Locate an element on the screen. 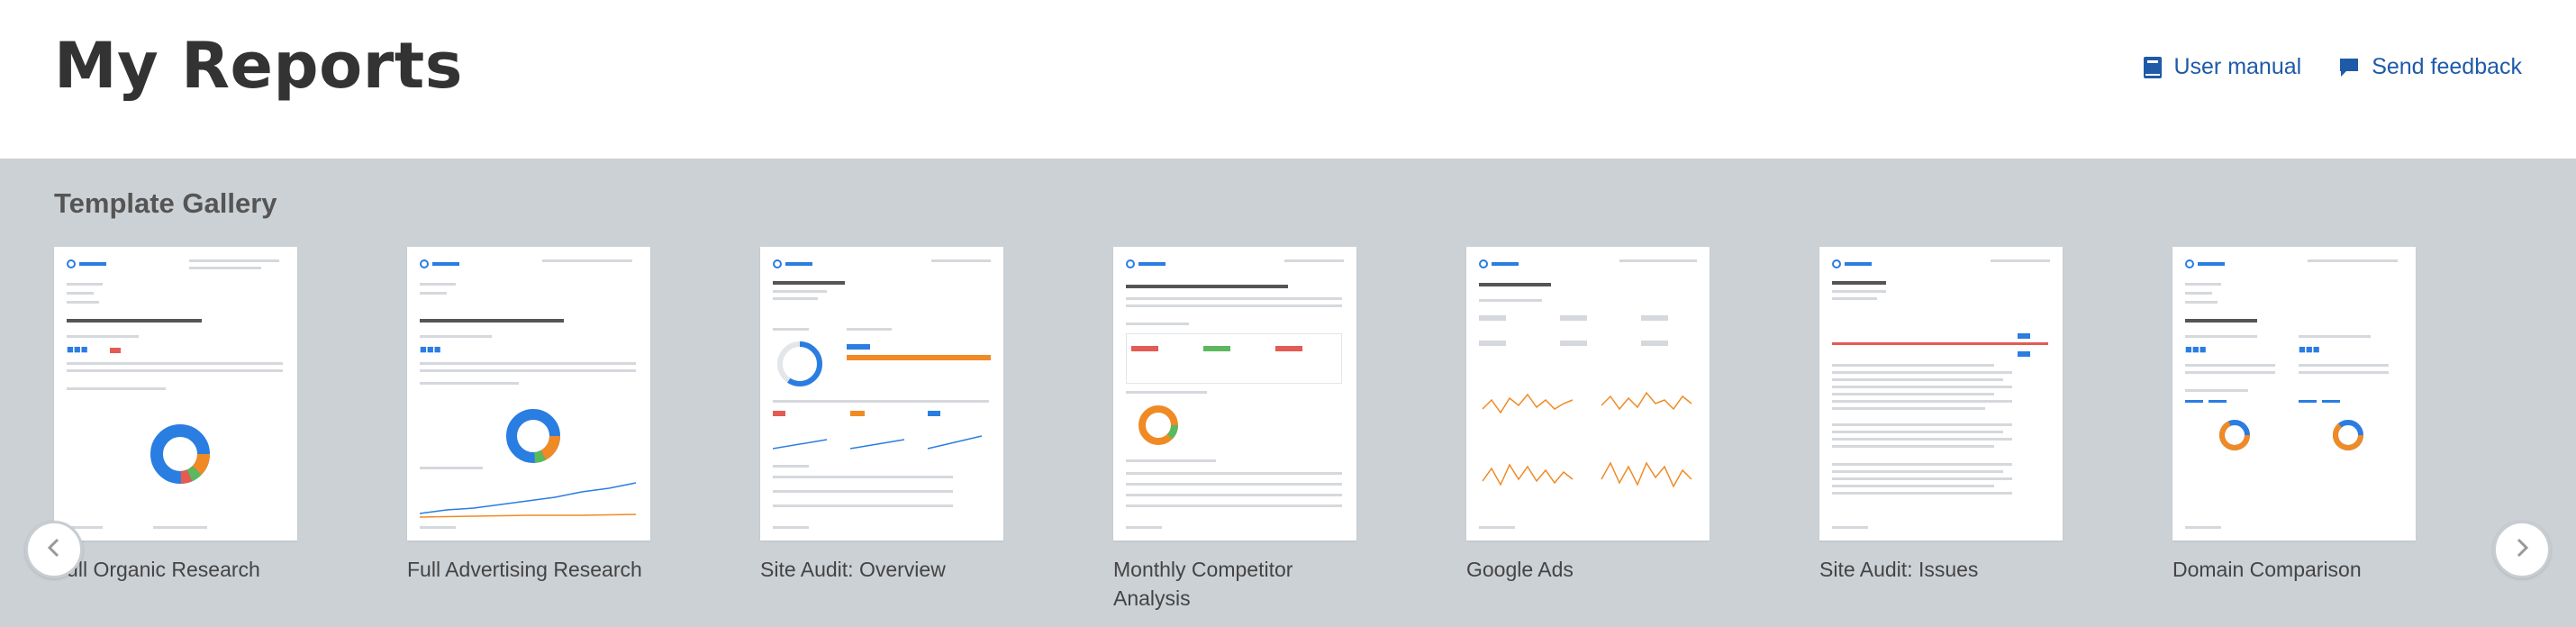 The width and height of the screenshot is (2576, 627). template-card-label: Full Organic Research is located at coordinates (157, 569).